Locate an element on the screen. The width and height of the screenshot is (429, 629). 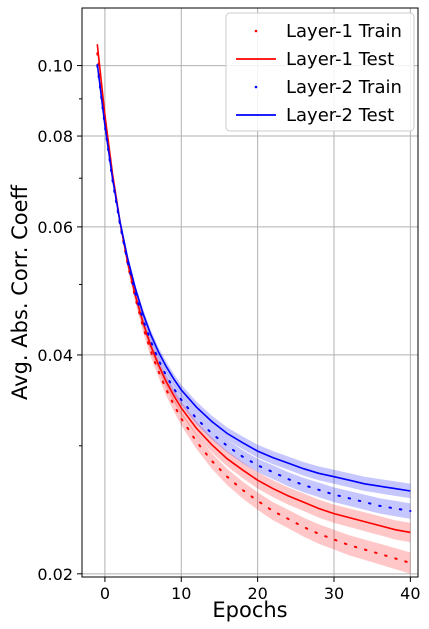
y-tick-label: 0.02 is located at coordinates (55, 574).